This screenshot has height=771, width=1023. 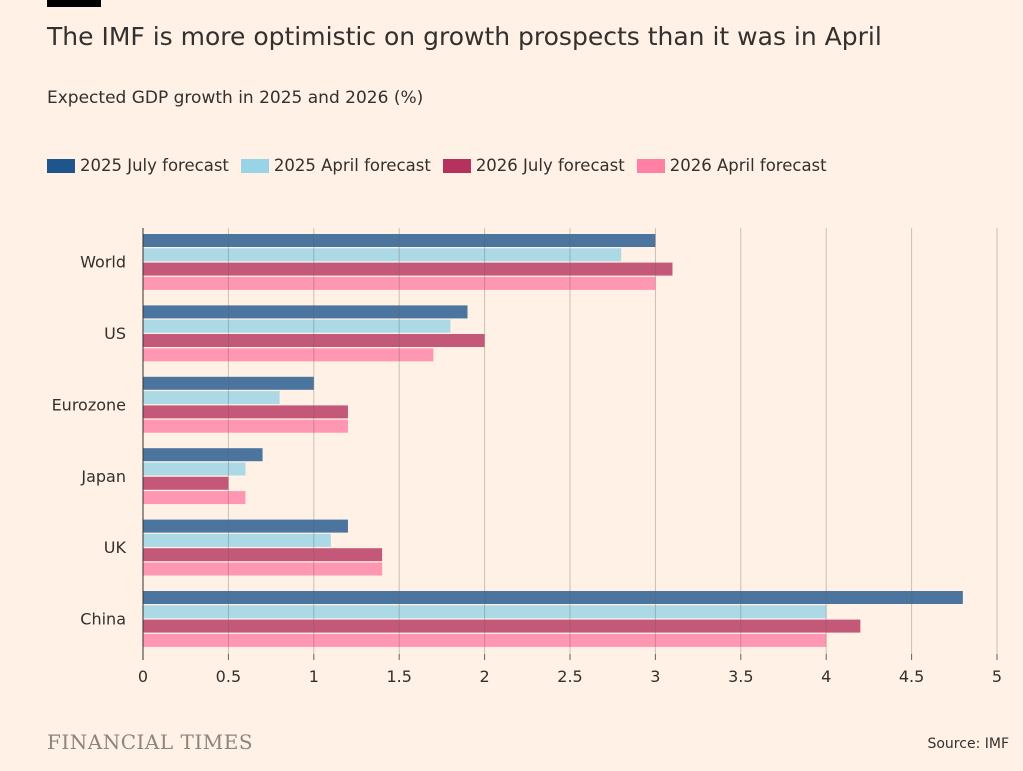 What do you see at coordinates (997, 676) in the screenshot?
I see `x-tick-label: 5` at bounding box center [997, 676].